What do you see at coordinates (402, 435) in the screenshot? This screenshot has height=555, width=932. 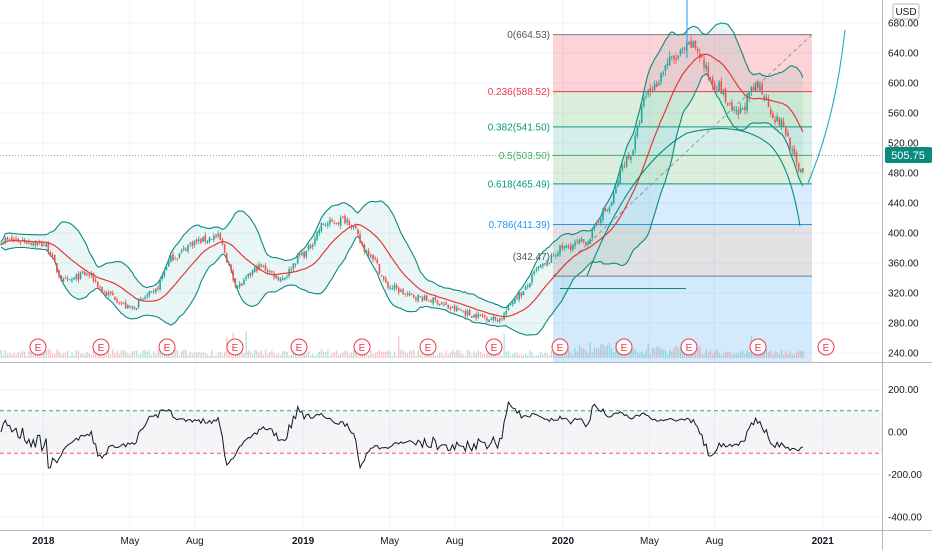 I see `cci-line` at bounding box center [402, 435].